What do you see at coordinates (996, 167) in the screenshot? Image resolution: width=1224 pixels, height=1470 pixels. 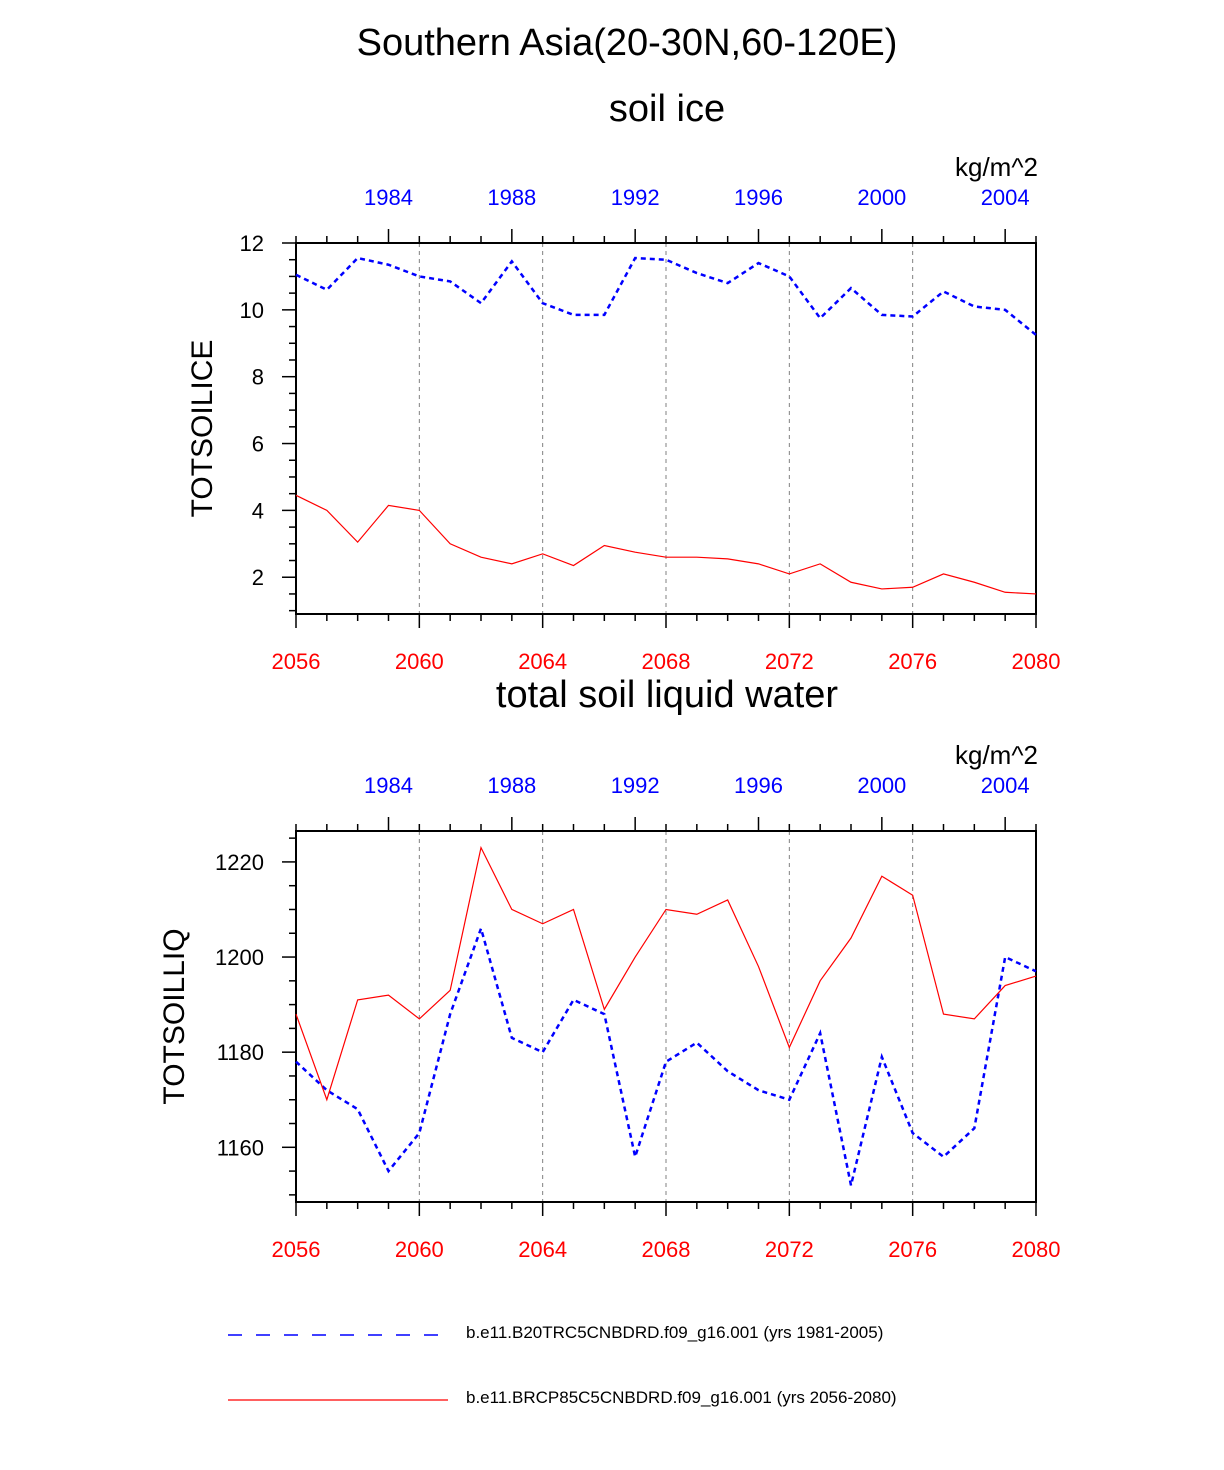 I see `soil-ice-units: kg/m^2` at bounding box center [996, 167].